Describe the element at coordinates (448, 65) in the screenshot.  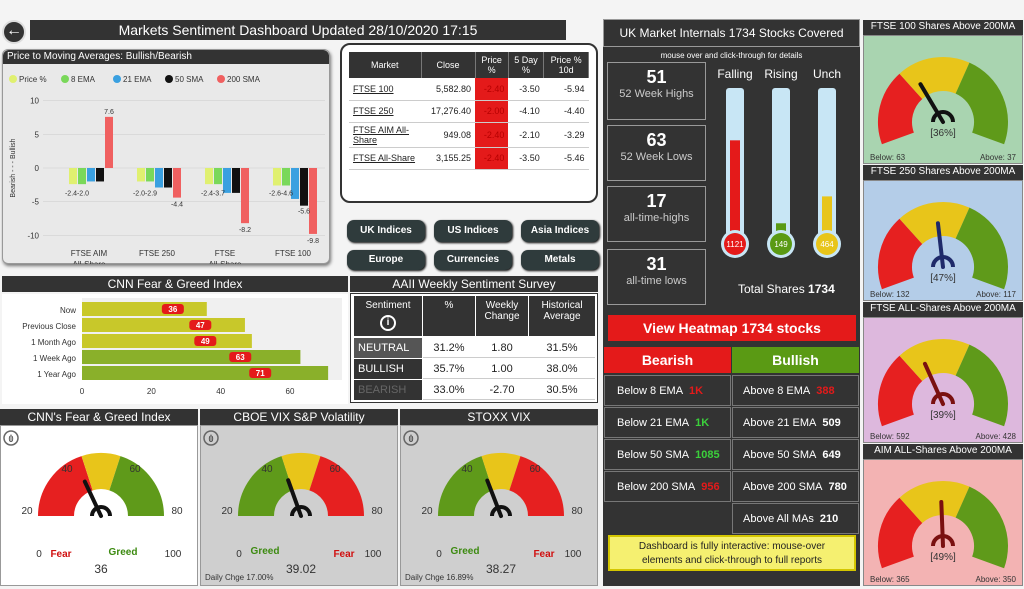
I see `col-close: Close` at that location.